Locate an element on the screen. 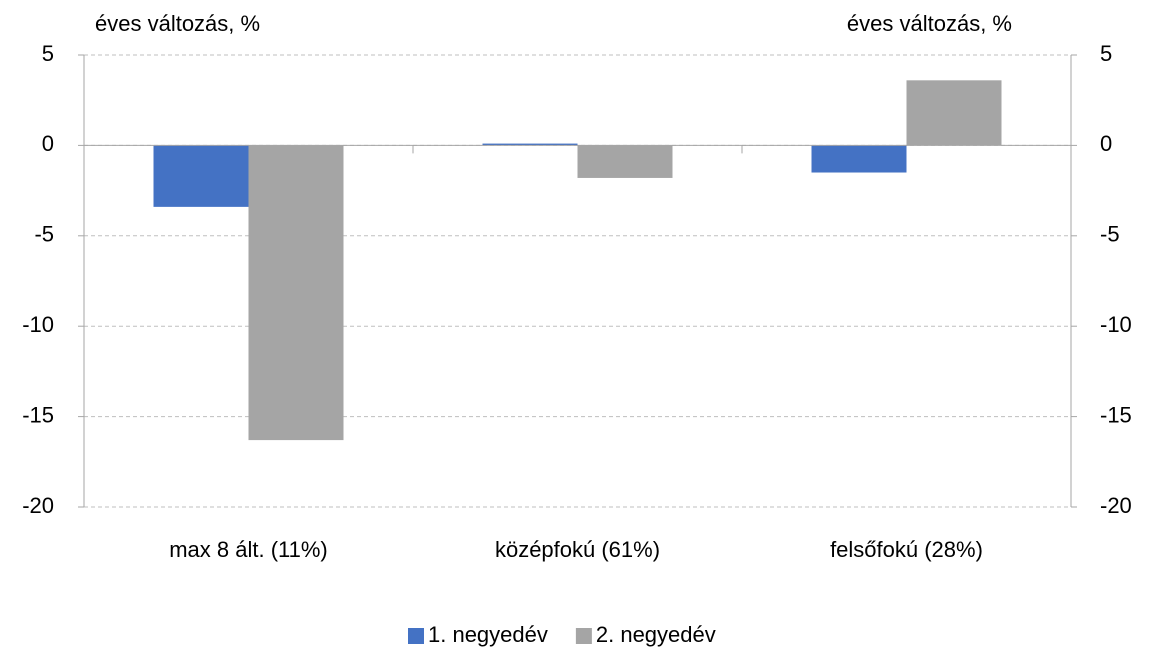 The width and height of the screenshot is (1153, 659). y-tick-label: -5 is located at coordinates (44, 234).